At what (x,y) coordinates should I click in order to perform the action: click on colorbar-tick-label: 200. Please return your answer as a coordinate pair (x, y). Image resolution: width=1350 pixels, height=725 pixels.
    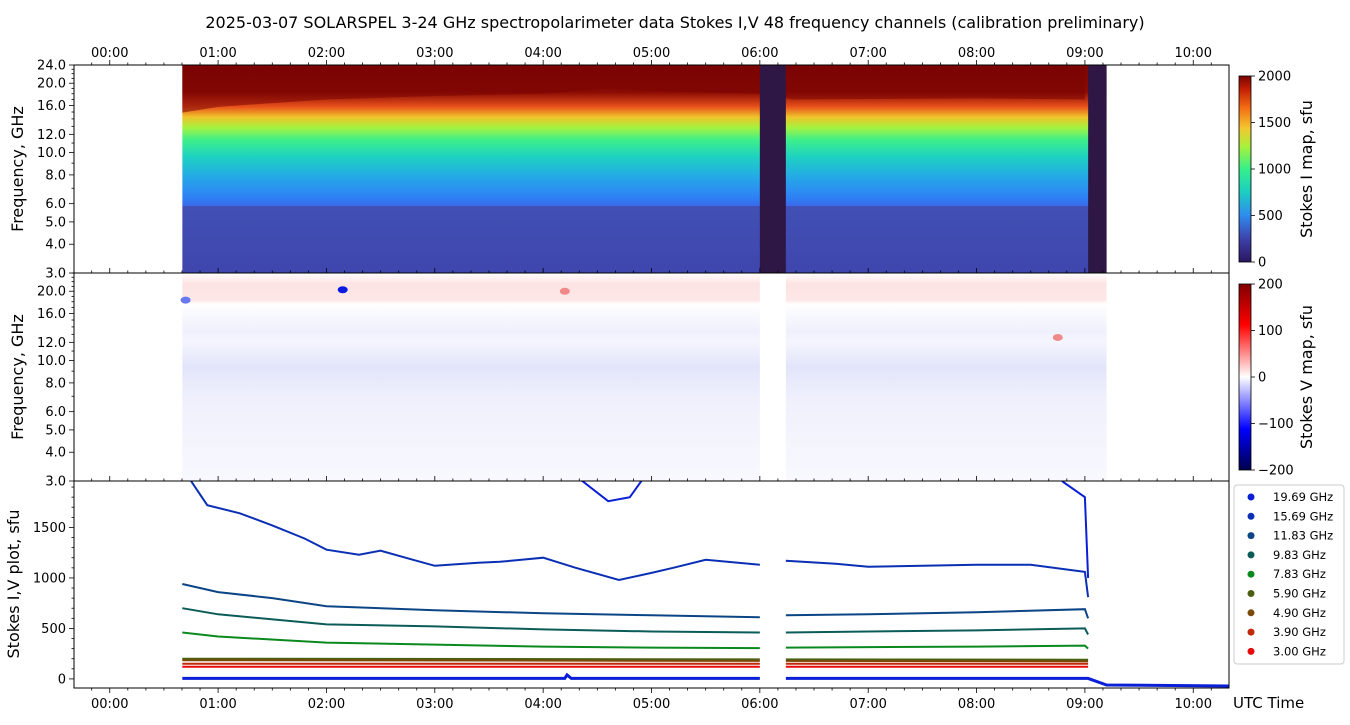
    Looking at the image, I should click on (1270, 285).